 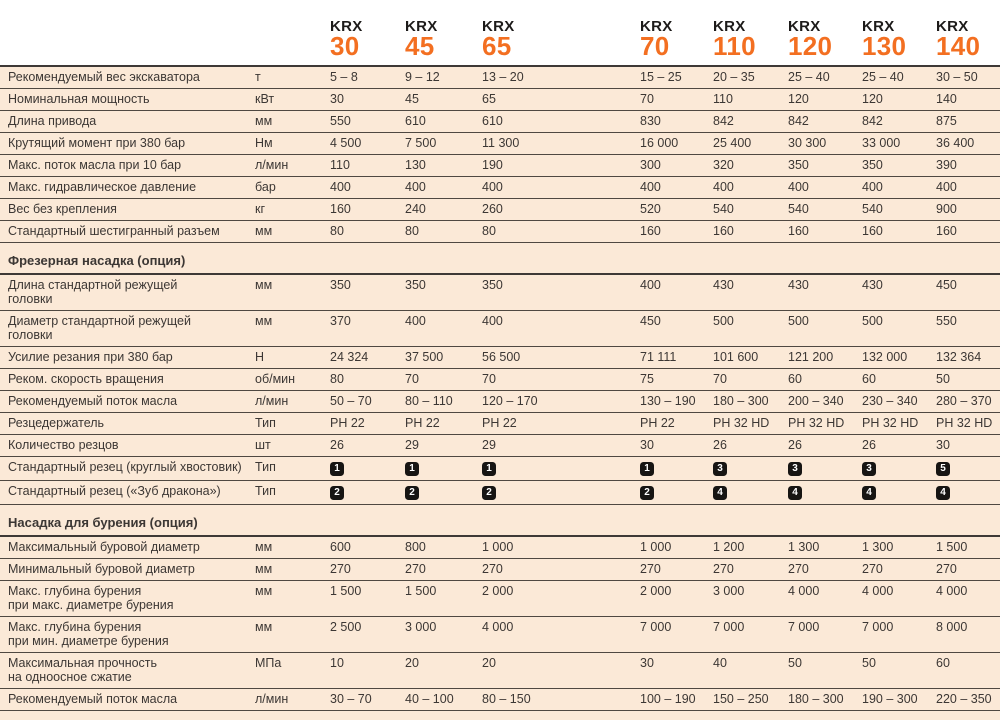 What do you see at coordinates (946, 321) in the screenshot?
I see `value-cell: 550` at bounding box center [946, 321].